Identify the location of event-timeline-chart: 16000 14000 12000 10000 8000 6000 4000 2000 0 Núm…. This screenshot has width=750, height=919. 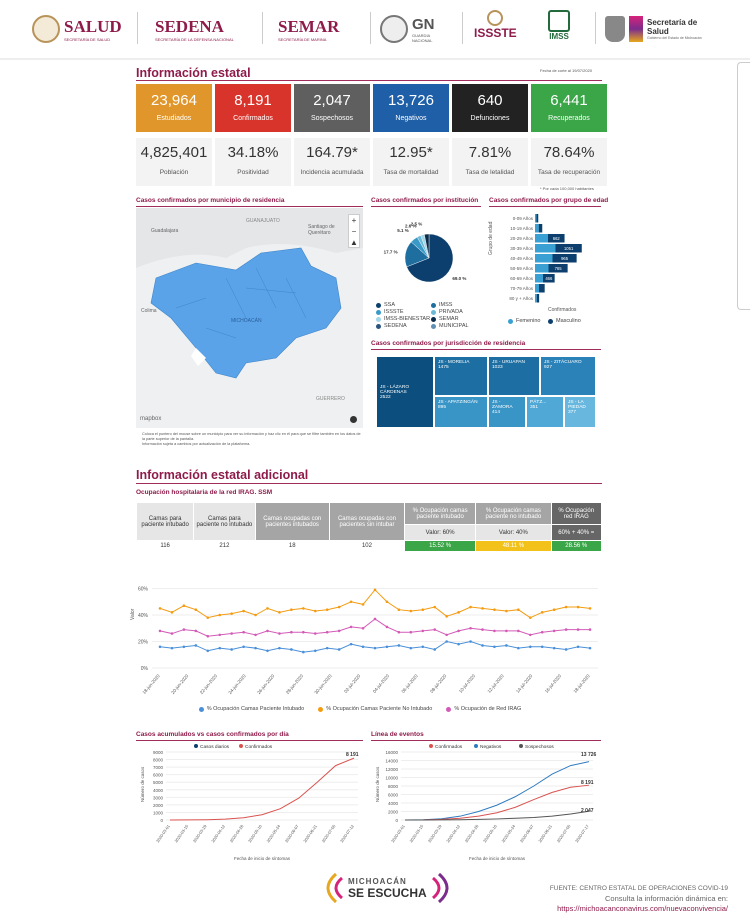
(487, 803).